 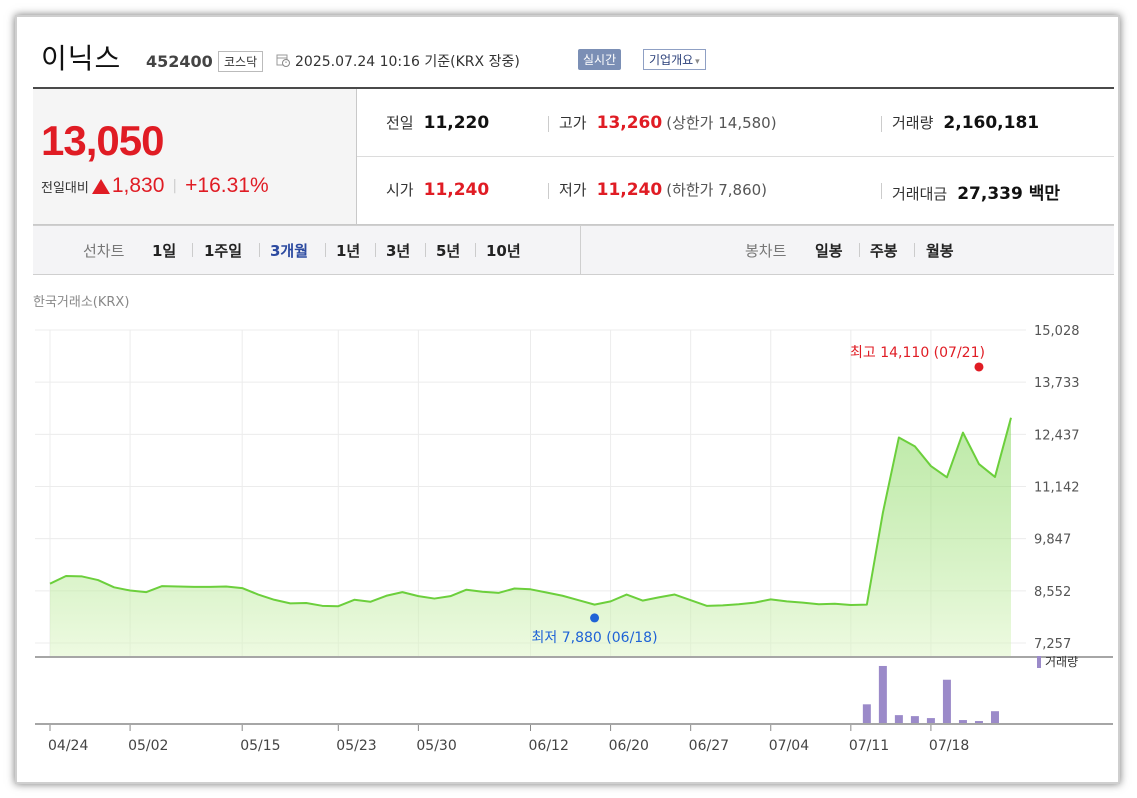 What do you see at coordinates (289, 251) in the screenshot?
I see `period-3m: 3개월` at bounding box center [289, 251].